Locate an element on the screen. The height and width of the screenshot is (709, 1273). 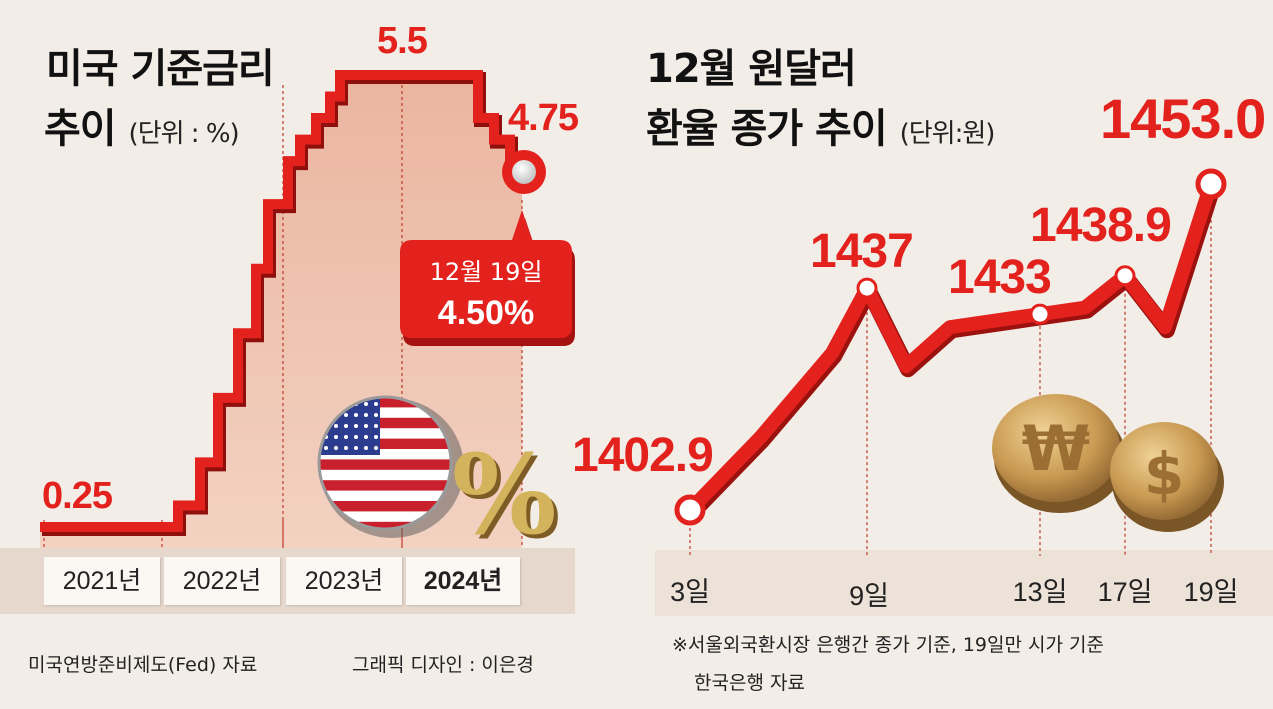
left-title-line1: 미국 기준금리 is located at coordinates (160, 69).